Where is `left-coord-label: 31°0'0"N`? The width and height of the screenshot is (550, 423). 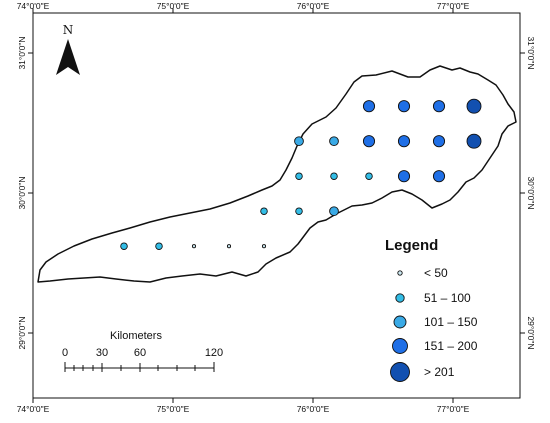 left-coord-label: 31°0'0"N is located at coordinates (22, 52).